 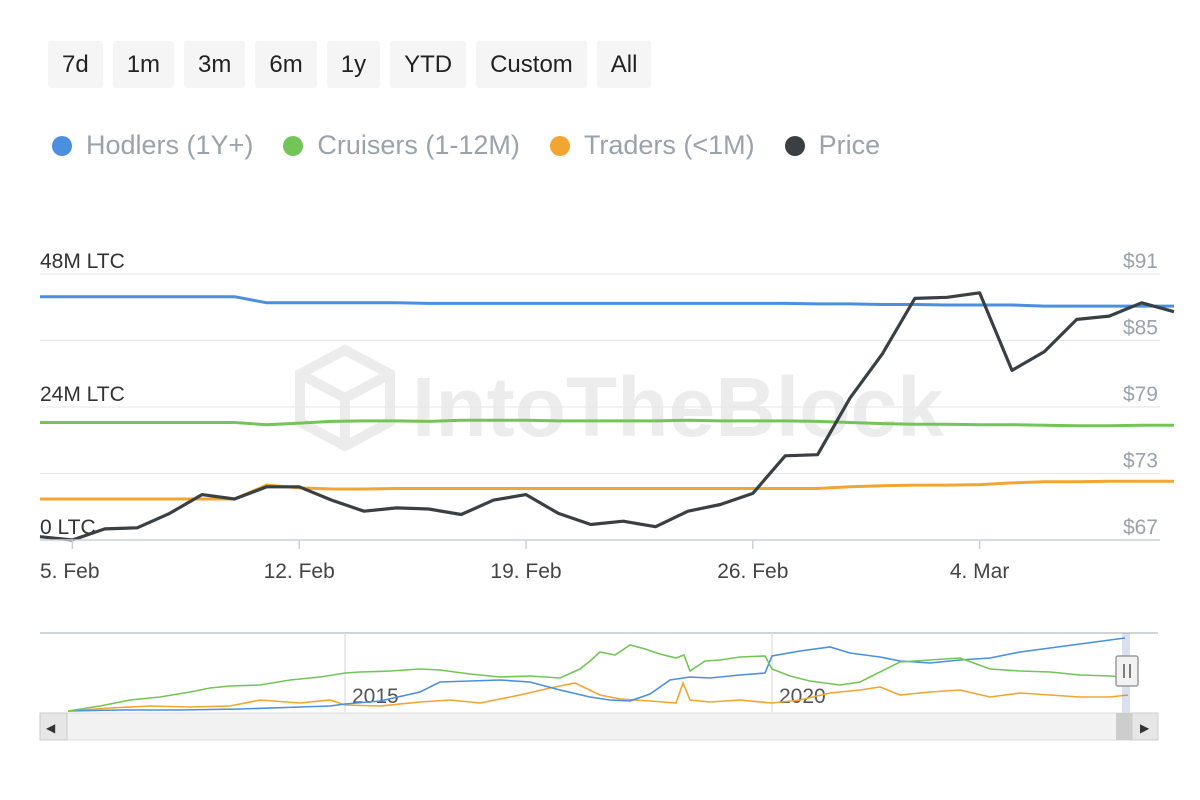 I want to click on x-axis-tick-label: 12. Feb, so click(x=299, y=571).